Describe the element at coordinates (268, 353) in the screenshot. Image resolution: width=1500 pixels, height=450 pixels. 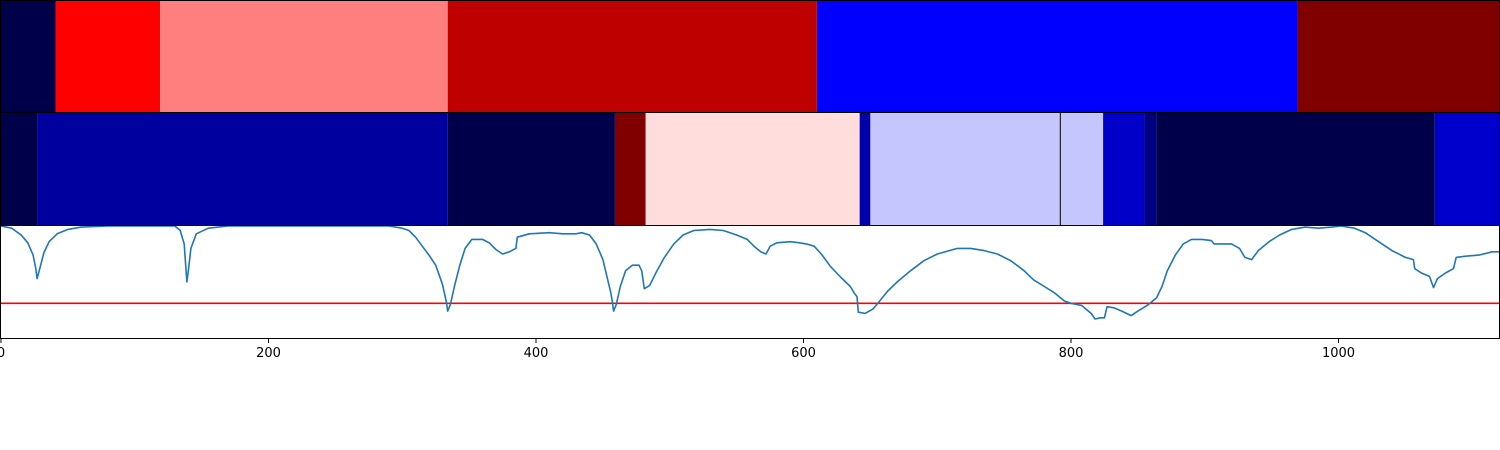
I see `x-tick-label: 200` at that location.